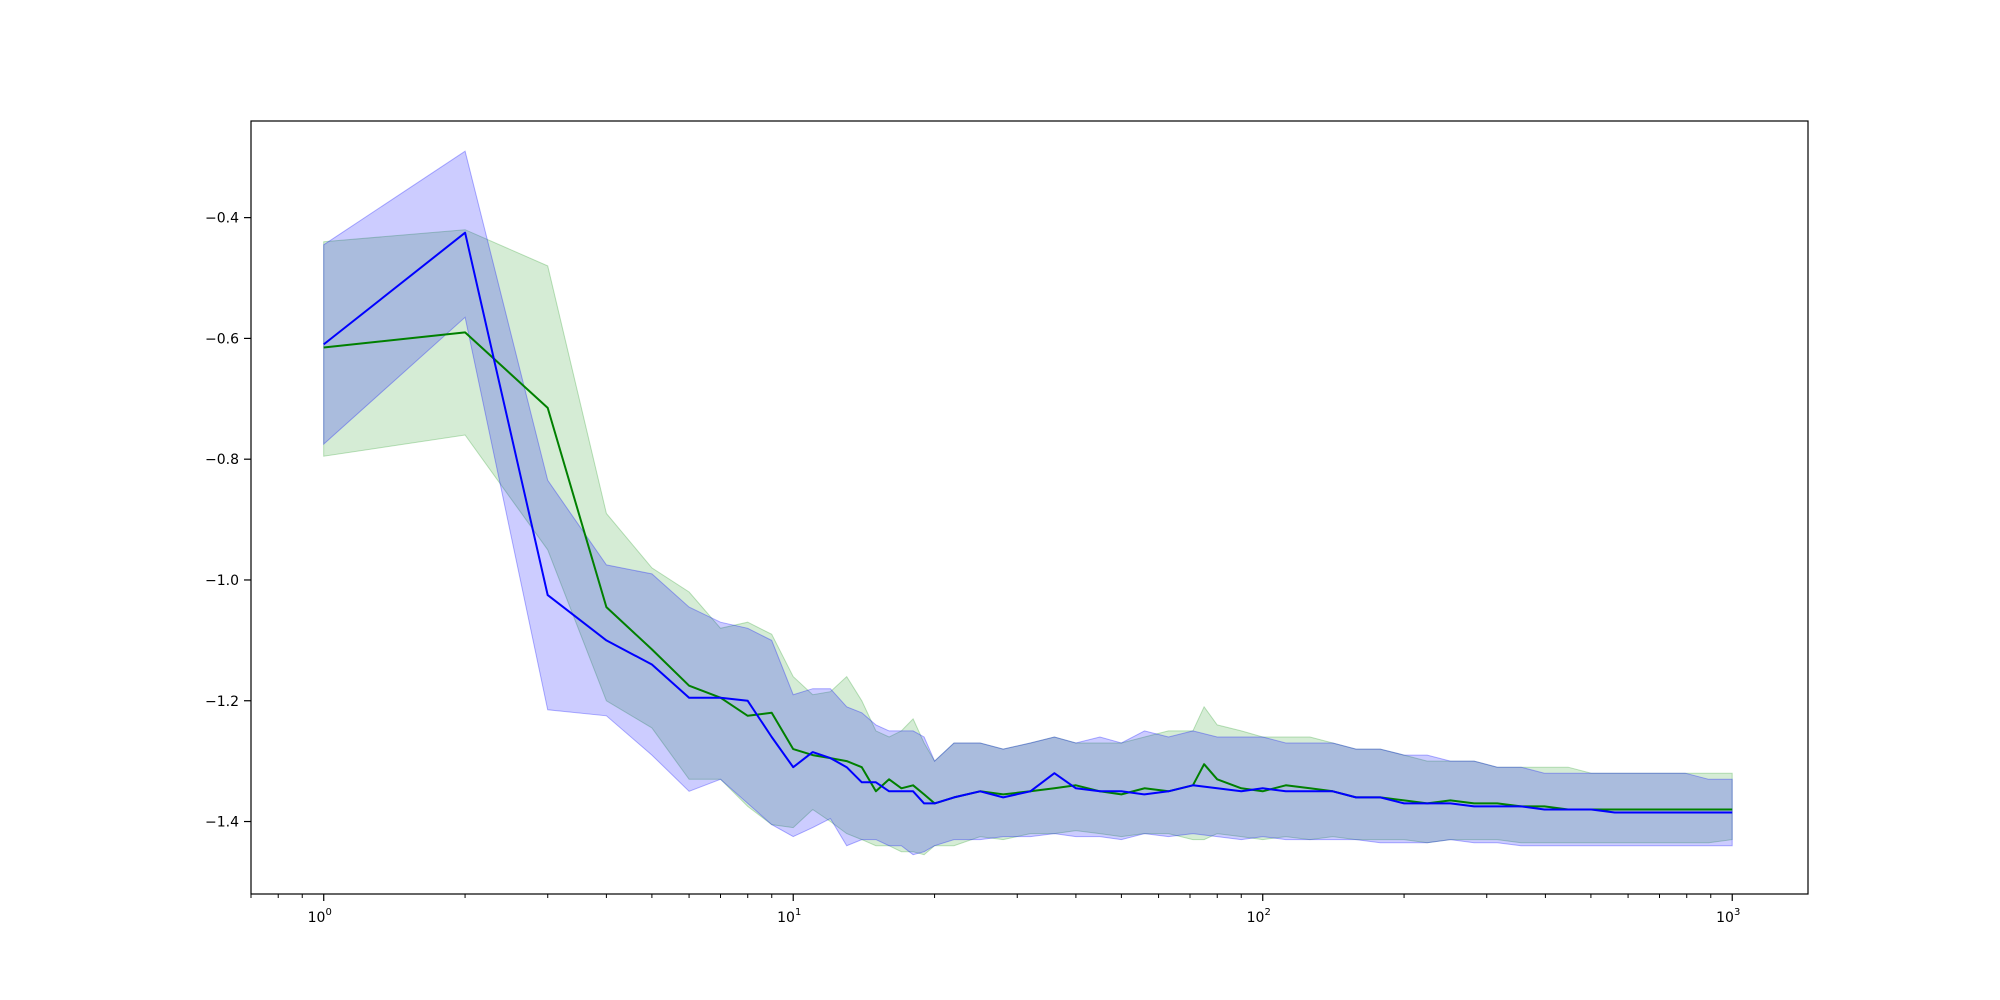 The width and height of the screenshot is (2000, 1000). I want to click on y-tick-label: −0.4, so click(222, 219).